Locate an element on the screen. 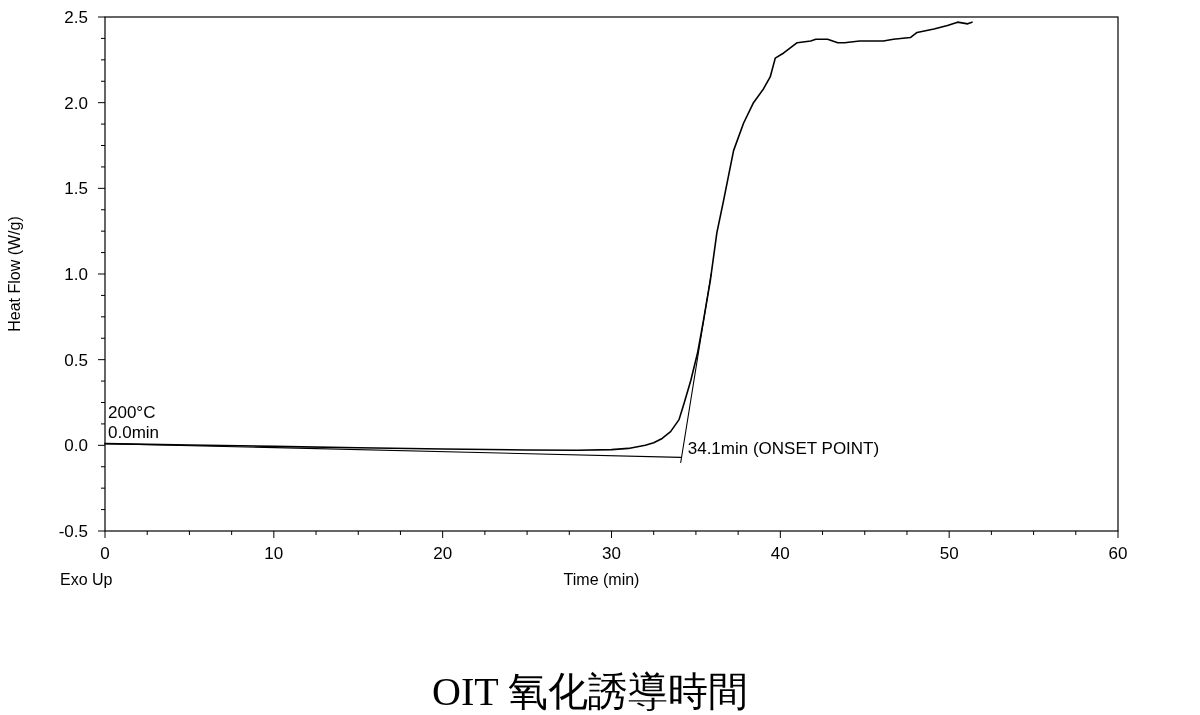 Image resolution: width=1200 pixels, height=715 pixels. y-tick-label: 0.0 is located at coordinates (76, 446).